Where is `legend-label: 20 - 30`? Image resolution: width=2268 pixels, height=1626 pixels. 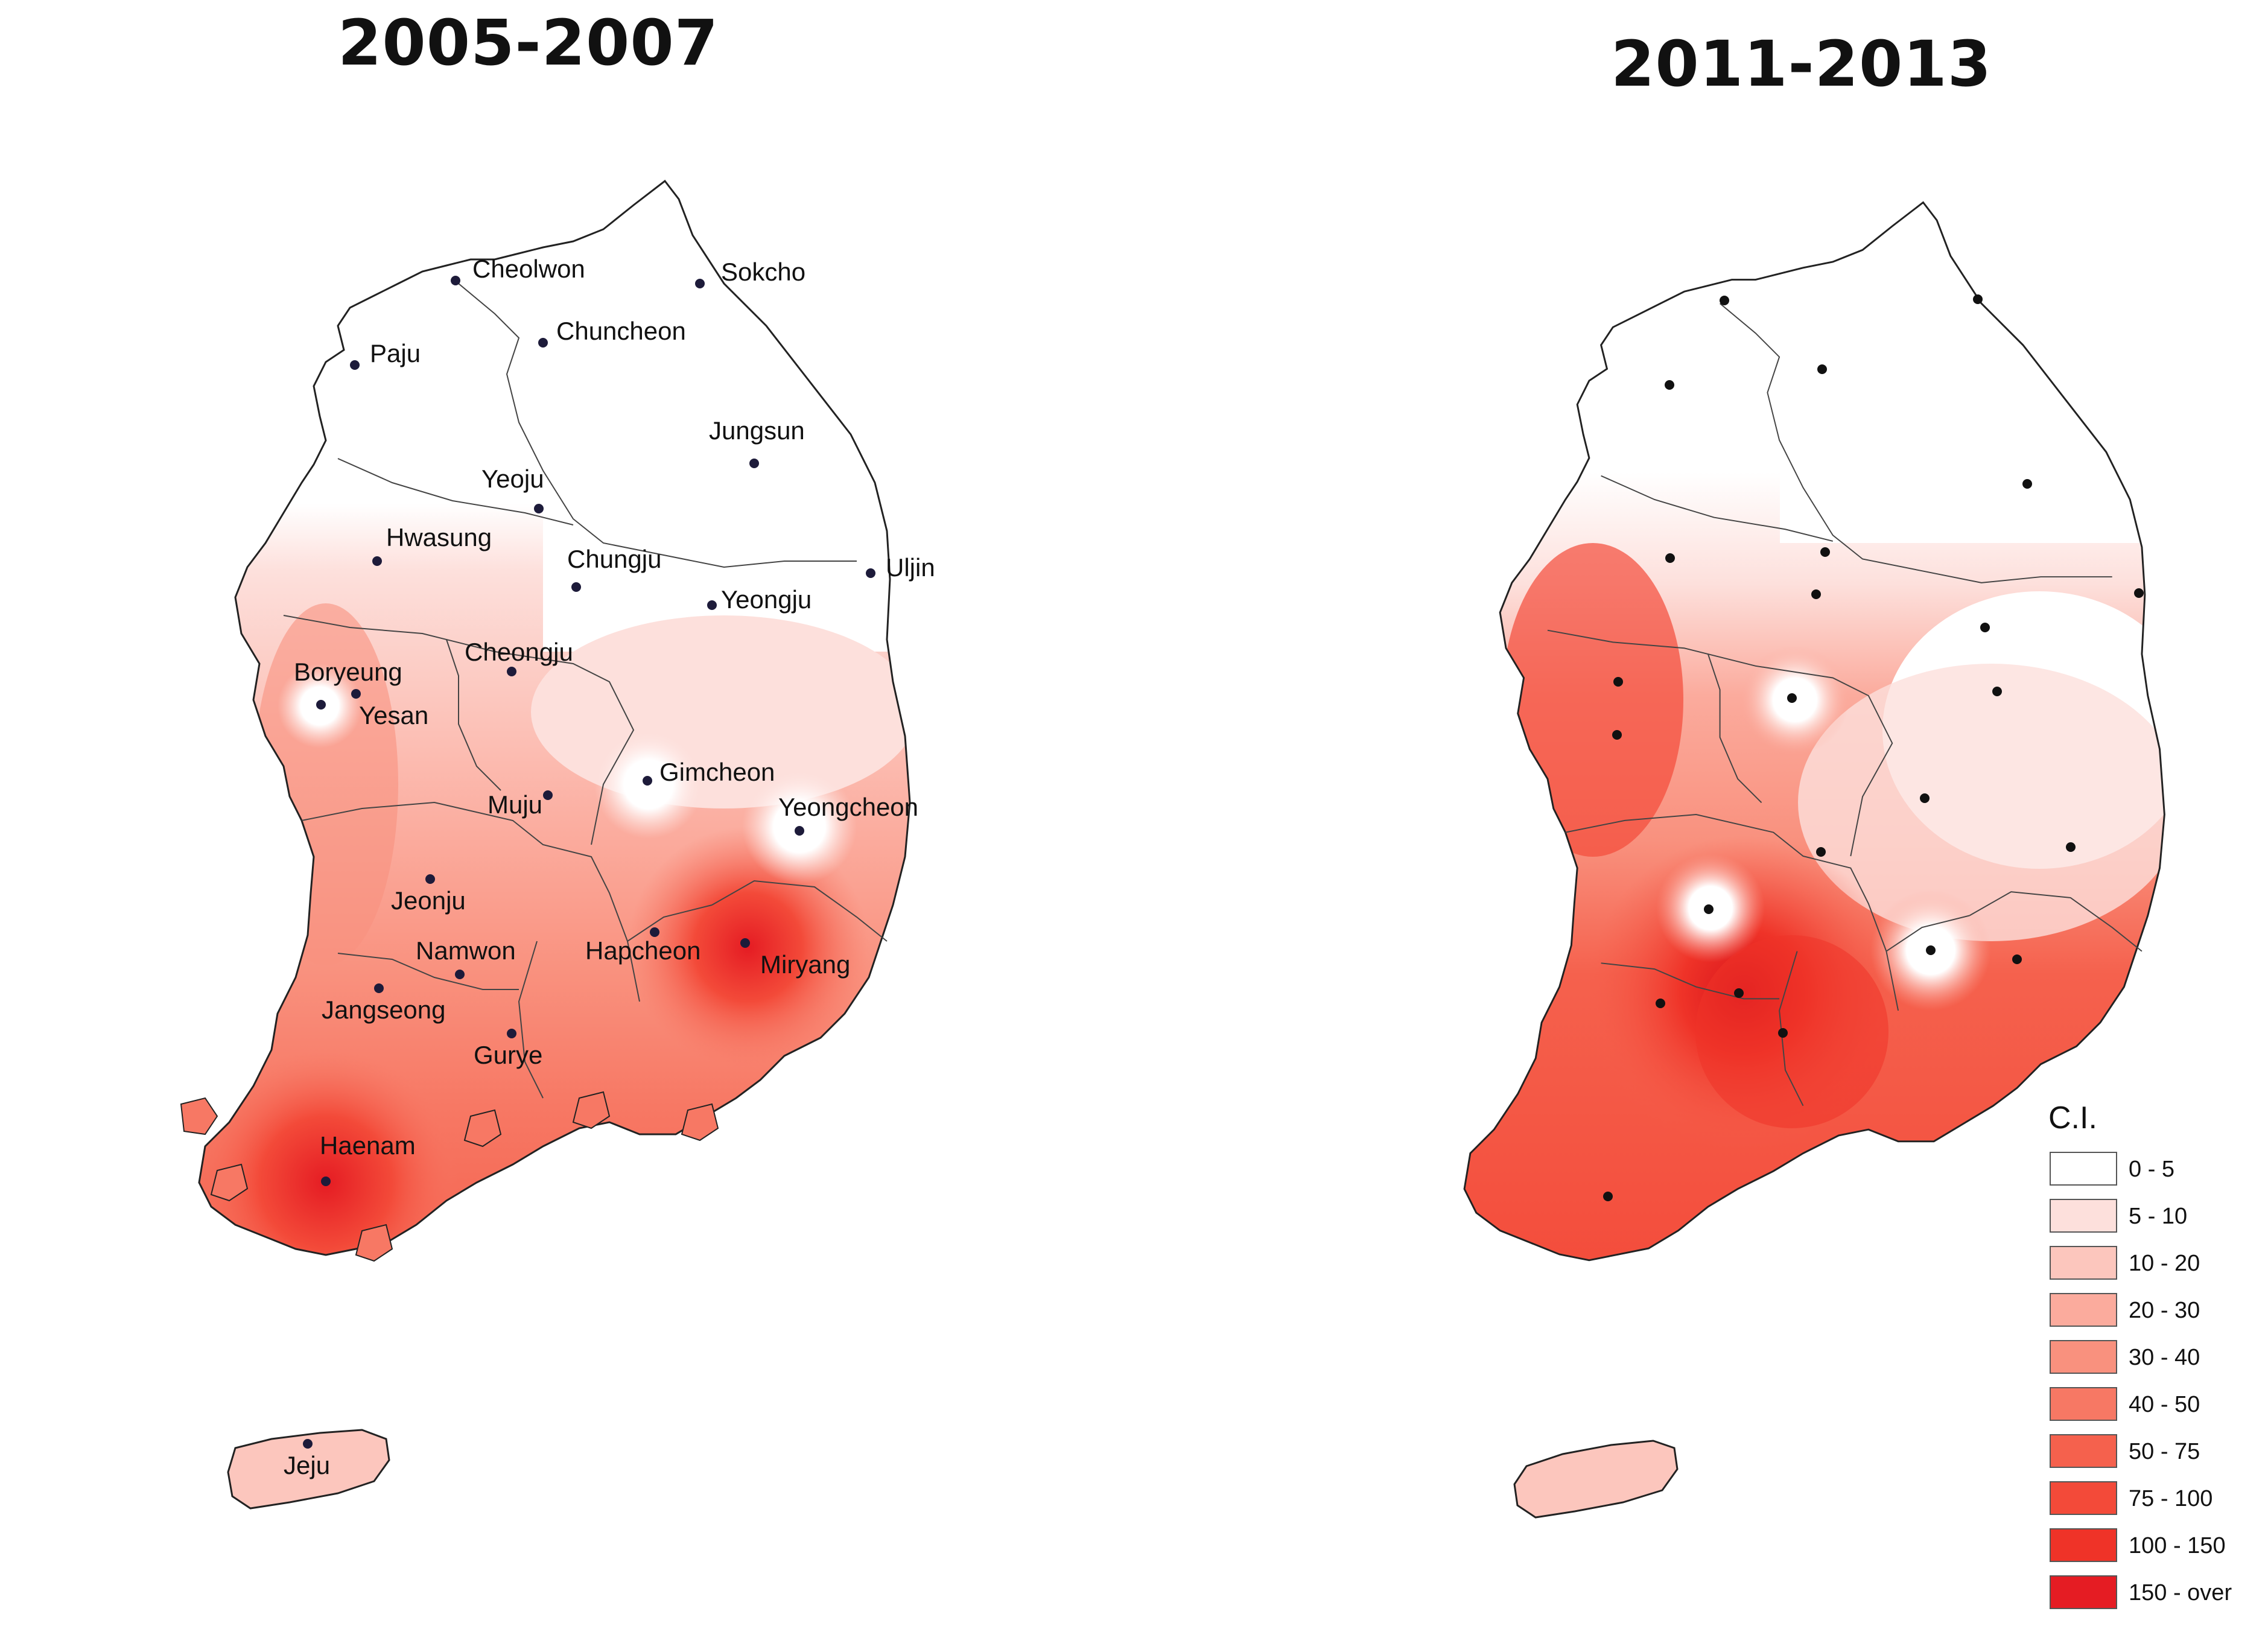
legend-label: 20 - 30 is located at coordinates (2164, 1310).